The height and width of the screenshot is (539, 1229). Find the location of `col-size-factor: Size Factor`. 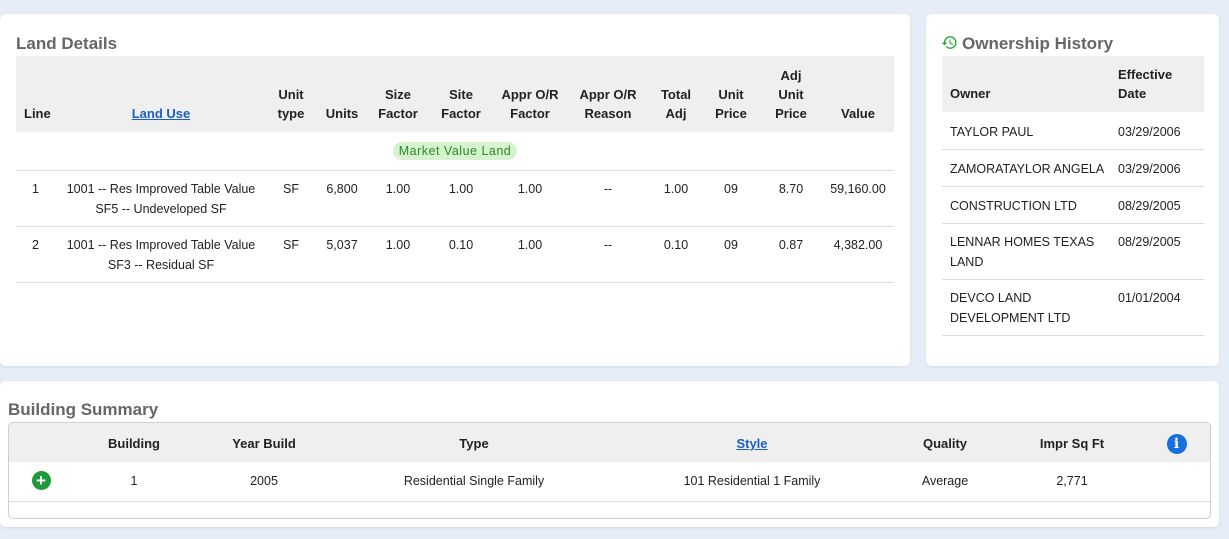

col-size-factor: Size Factor is located at coordinates (398, 104).